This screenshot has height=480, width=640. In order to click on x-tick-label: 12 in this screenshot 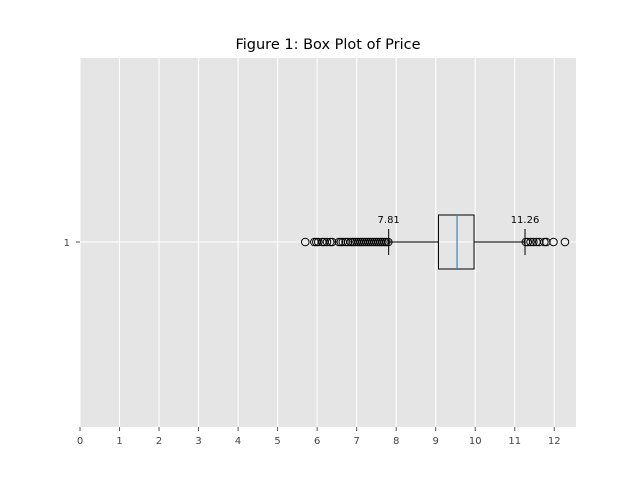, I will do `click(554, 441)`.